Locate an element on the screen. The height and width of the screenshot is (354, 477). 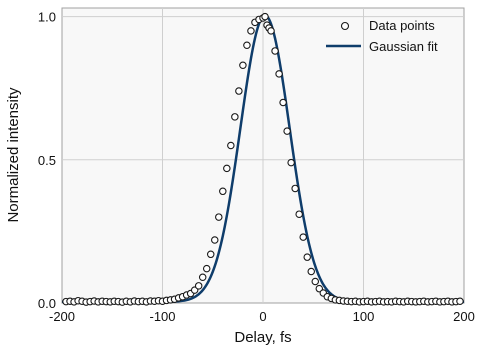
x-tick-label-0: -200 is located at coordinates (62, 316).